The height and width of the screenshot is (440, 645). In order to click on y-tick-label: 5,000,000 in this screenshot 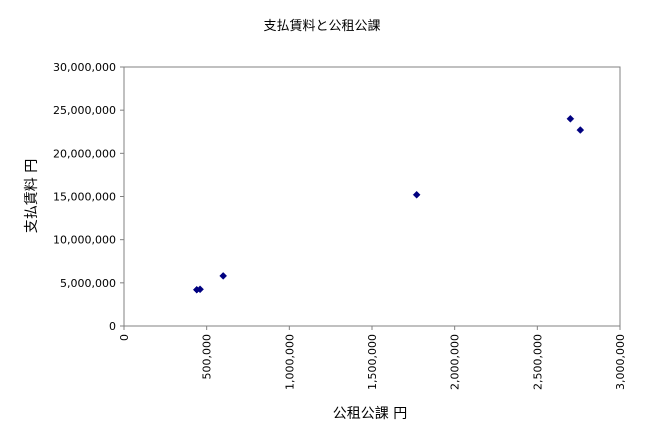, I will do `click(88, 283)`.